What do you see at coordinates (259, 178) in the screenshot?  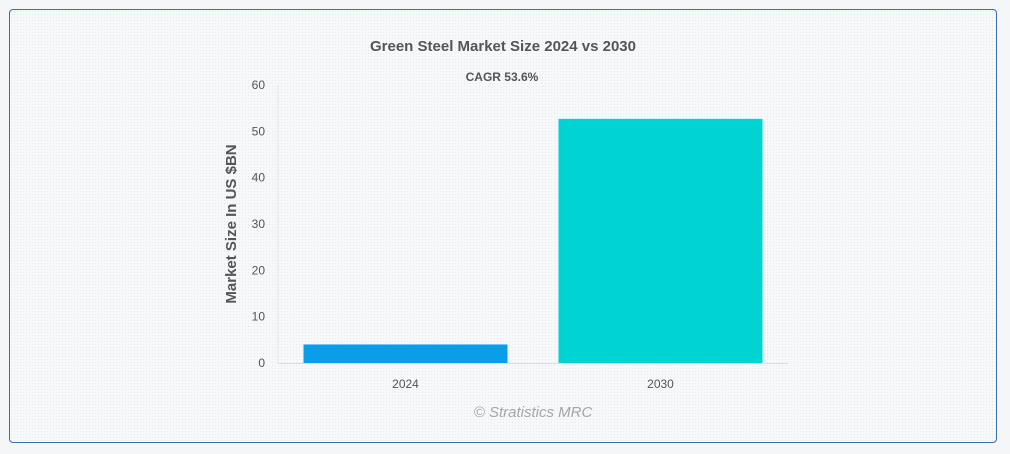 I see `y-tick-label: 40` at bounding box center [259, 178].